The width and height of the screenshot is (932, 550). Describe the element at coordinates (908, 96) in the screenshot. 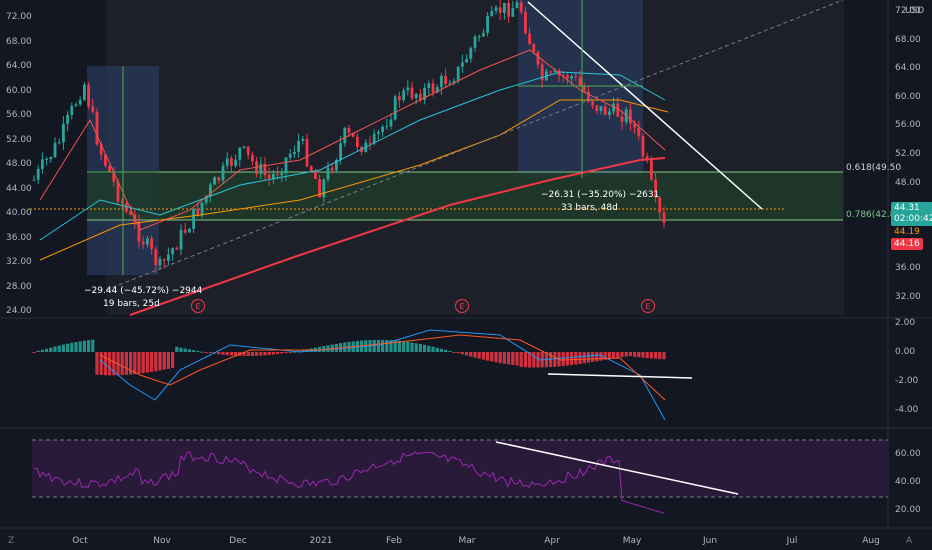

I see `right-axis-tick: 60.00` at that location.